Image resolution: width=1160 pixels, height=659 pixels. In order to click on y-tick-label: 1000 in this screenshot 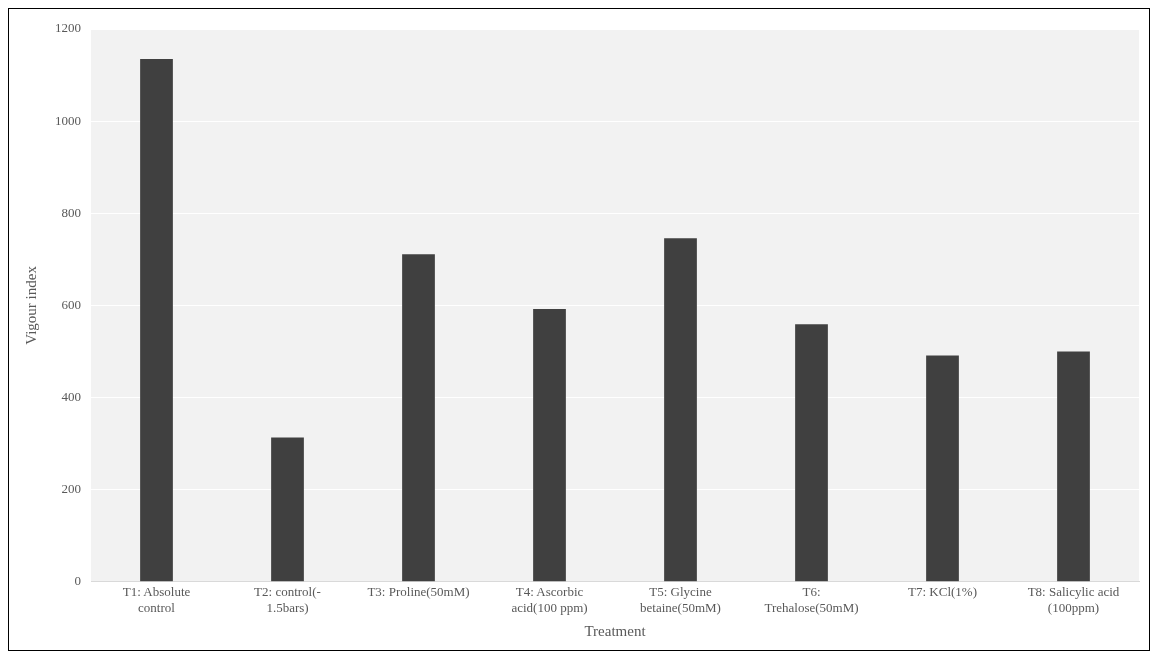, I will do `click(68, 120)`.